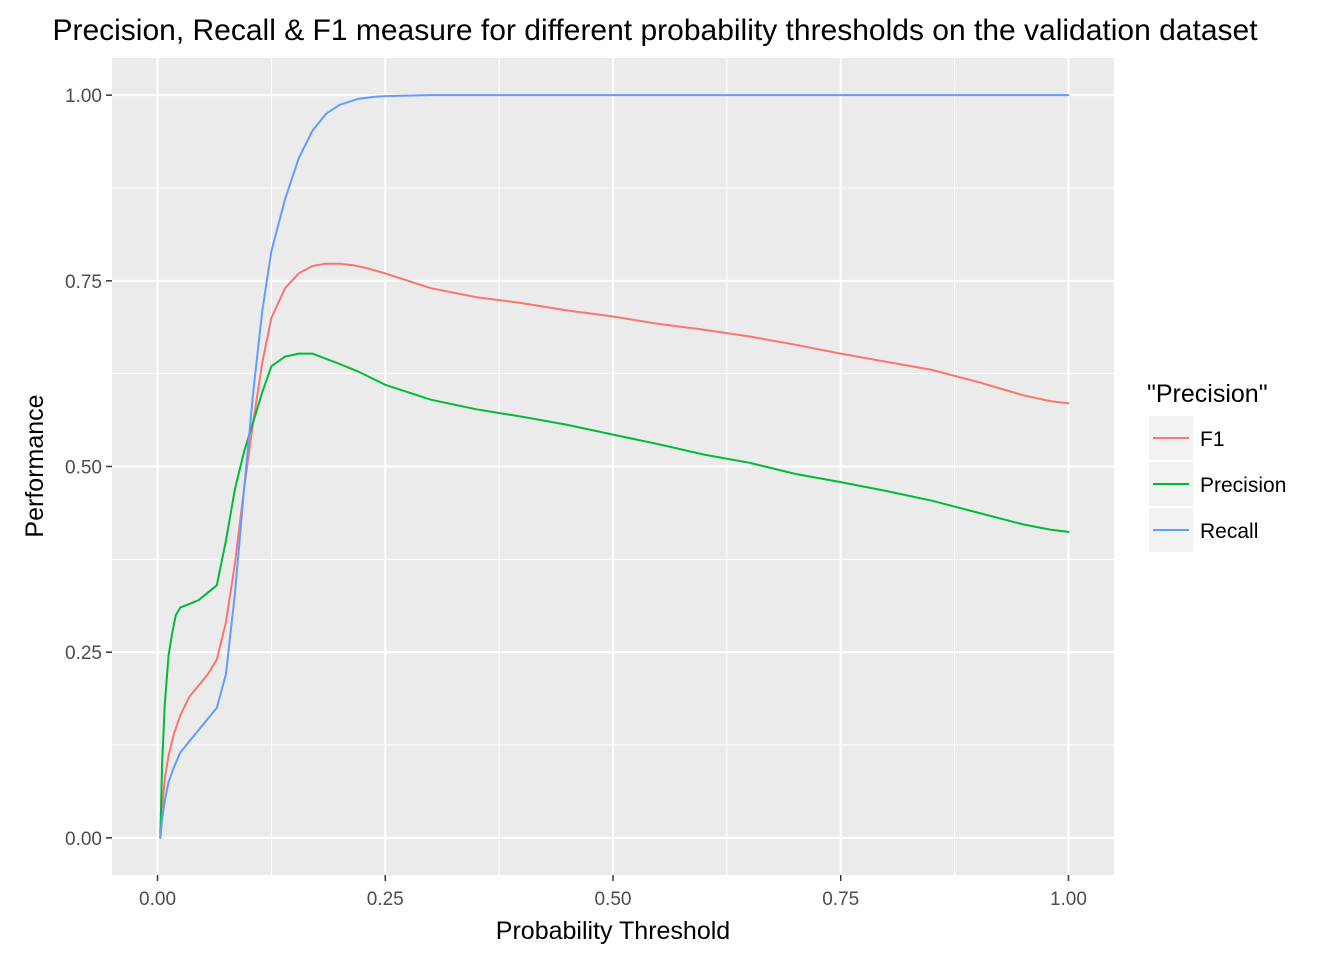 This screenshot has width=1344, height=960. What do you see at coordinates (613, 931) in the screenshot?
I see `x-axis-title: Probability Threshold` at bounding box center [613, 931].